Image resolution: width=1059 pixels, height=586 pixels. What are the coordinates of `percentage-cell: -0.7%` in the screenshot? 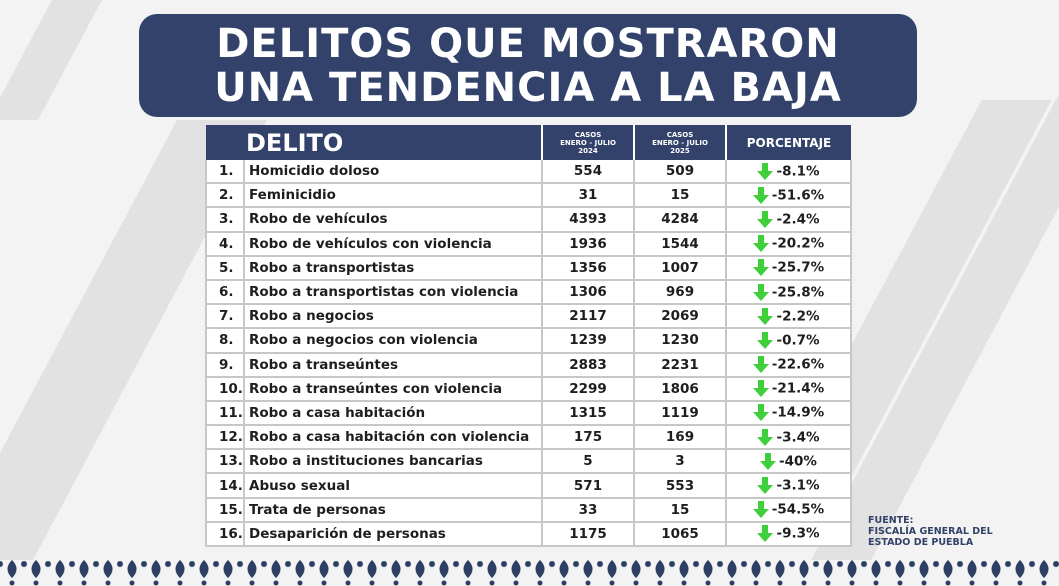 It's located at (789, 341).